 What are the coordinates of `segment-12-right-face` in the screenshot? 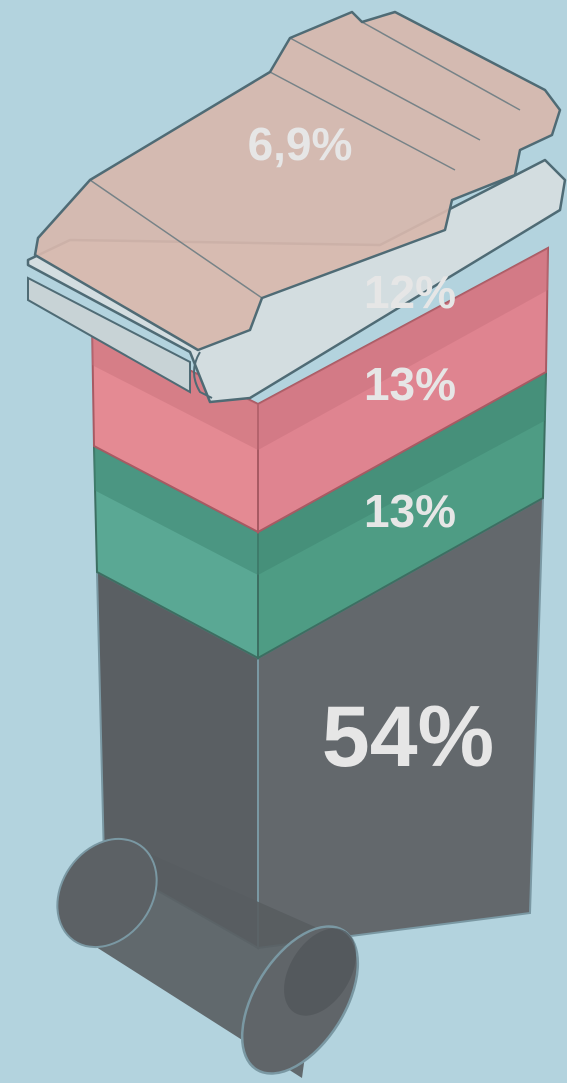 It's located at (403, 390).